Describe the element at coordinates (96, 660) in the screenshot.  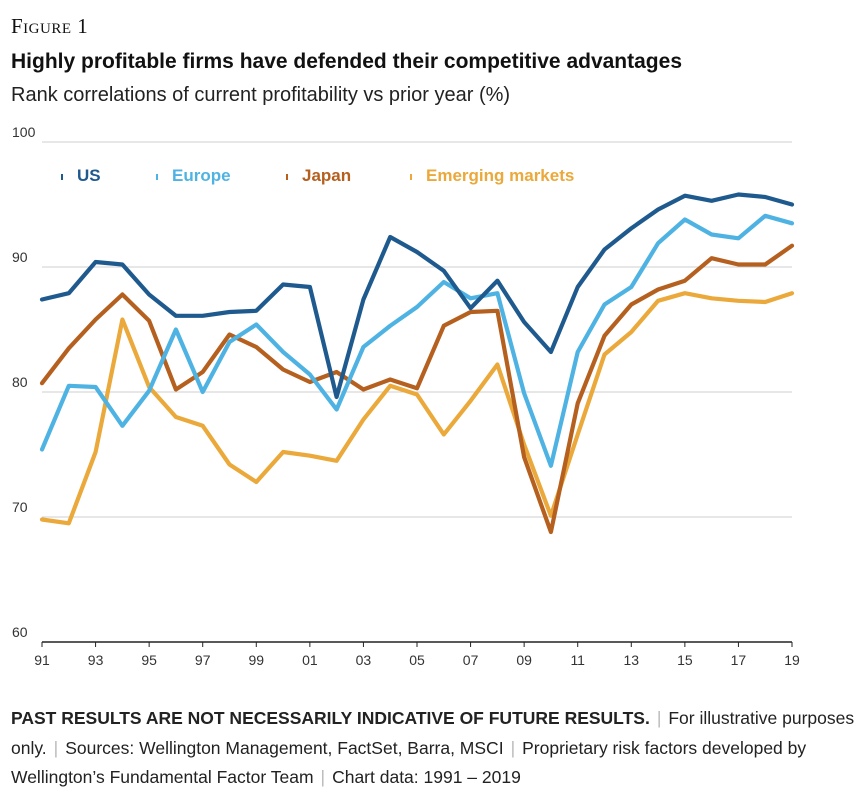
I see `x-tick-label: 93` at that location.